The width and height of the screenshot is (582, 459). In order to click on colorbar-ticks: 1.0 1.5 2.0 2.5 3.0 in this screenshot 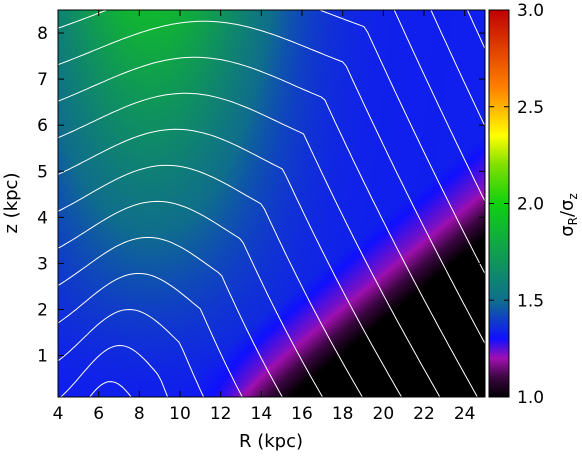, I will do `click(516, 204)`.